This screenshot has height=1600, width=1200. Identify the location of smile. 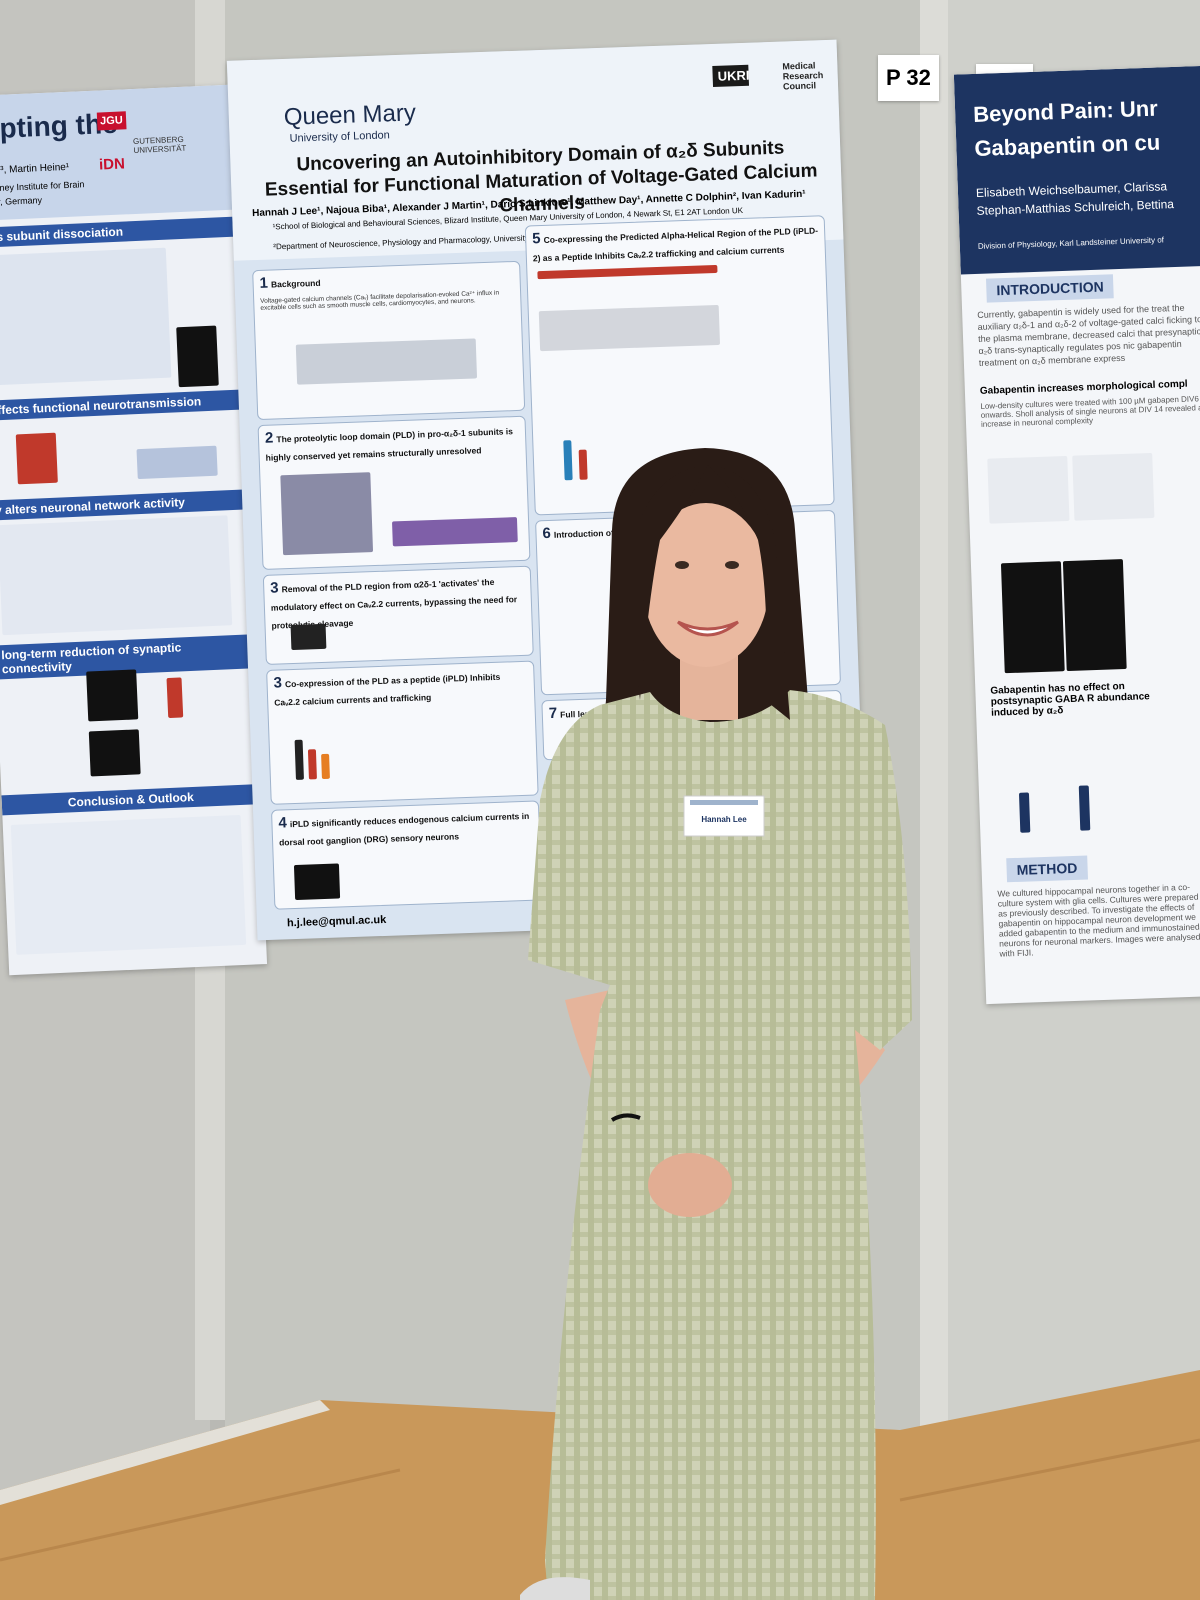
(707, 628).